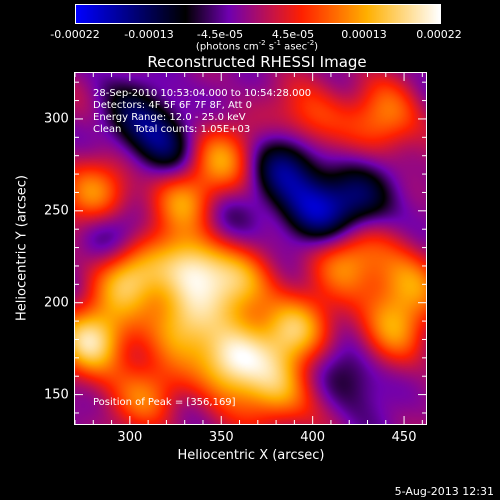 This screenshot has width=500, height=500. I want to click on peak-position-annotation: Position of Peak = [356,169], so click(164, 402).